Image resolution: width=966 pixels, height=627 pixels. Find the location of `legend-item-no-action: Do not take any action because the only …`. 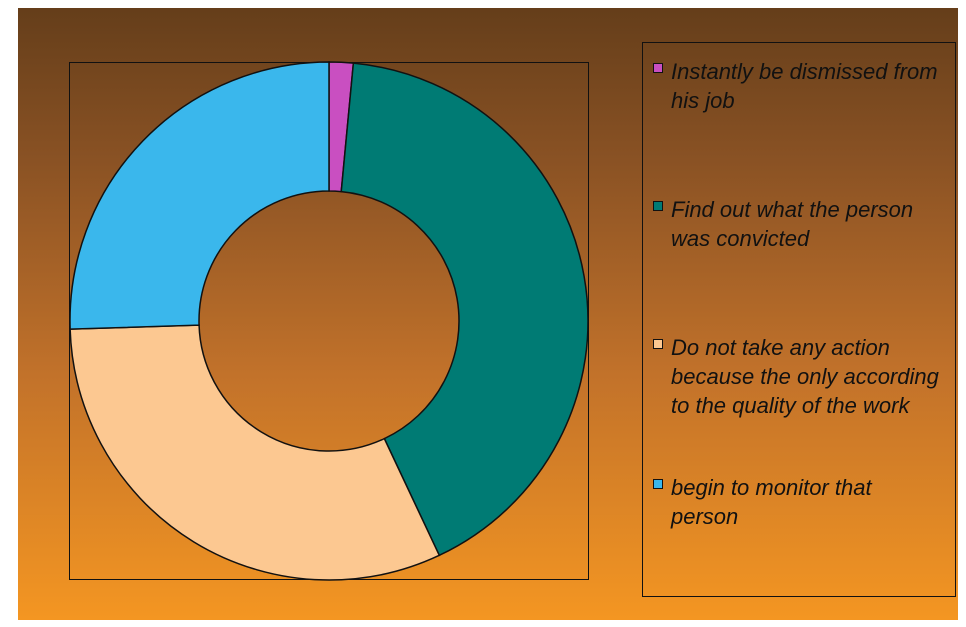

legend-item-no-action: Do not take any action because the only … is located at coordinates (798, 376).